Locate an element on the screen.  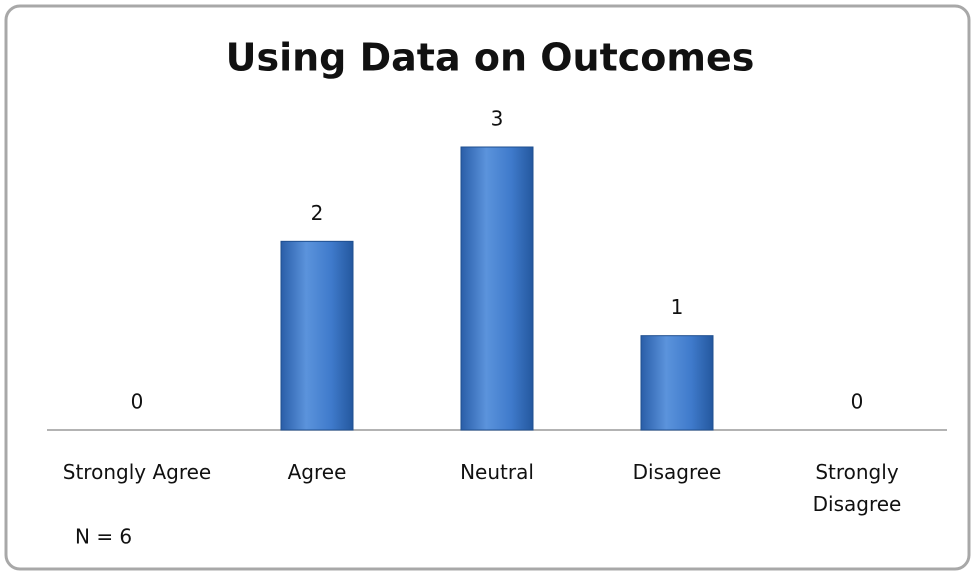
x-tick-label: Strongly Agree is located at coordinates (137, 472).